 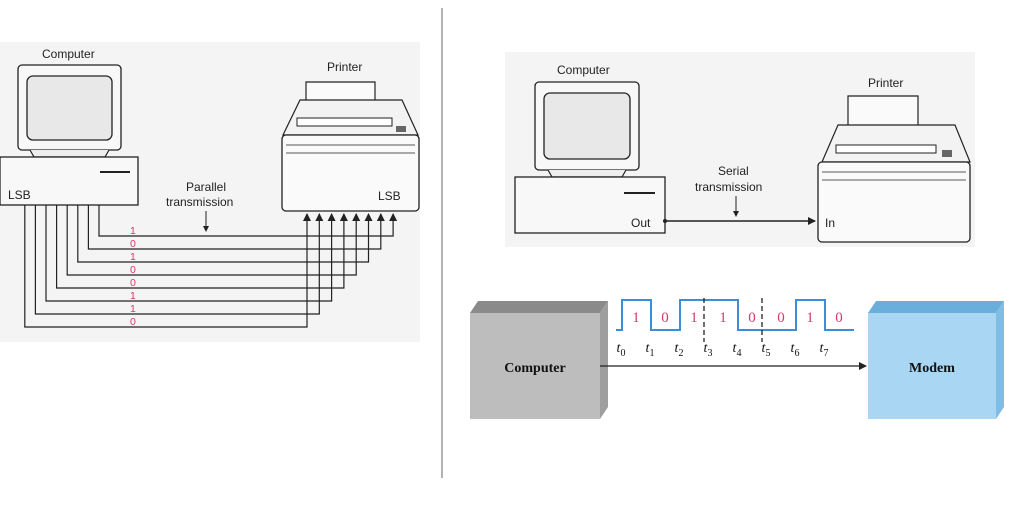 I want to click on serial-transmission-label-1: Serial, so click(x=733, y=171).